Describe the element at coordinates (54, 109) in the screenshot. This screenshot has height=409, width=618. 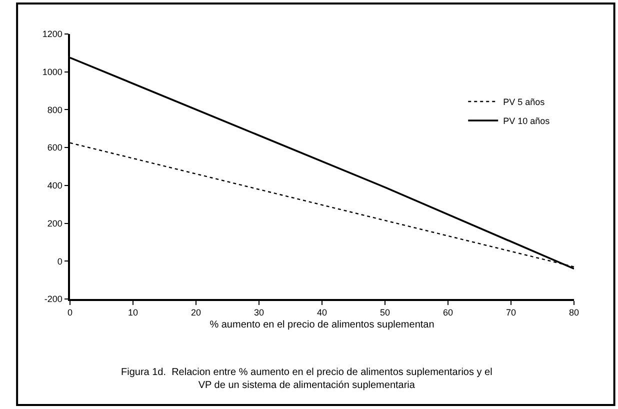
I see `y-tick-label: 800` at that location.